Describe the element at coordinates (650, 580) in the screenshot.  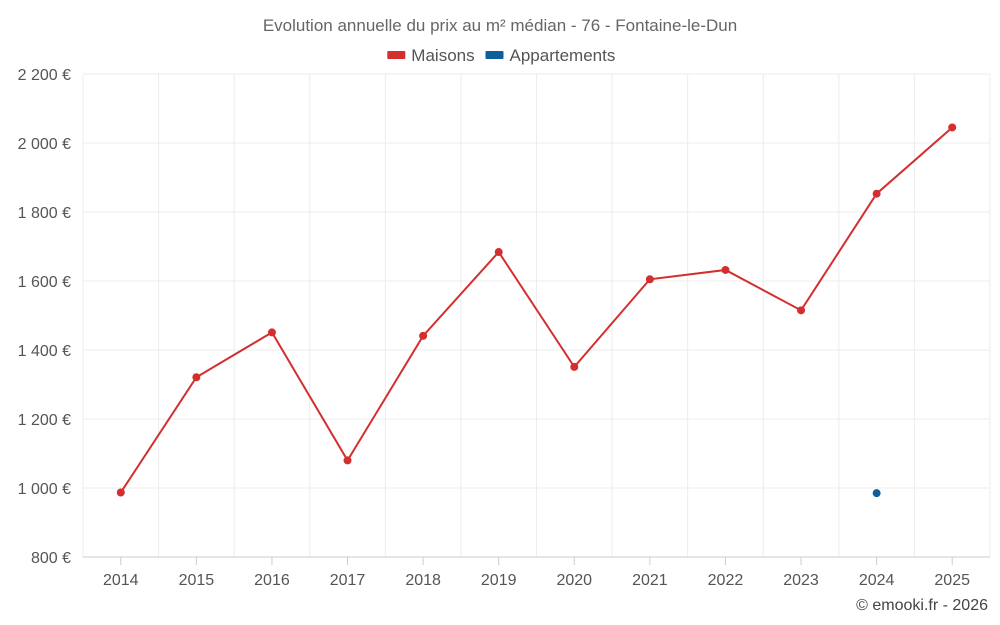
I see `x-tick-label: 2021` at that location.